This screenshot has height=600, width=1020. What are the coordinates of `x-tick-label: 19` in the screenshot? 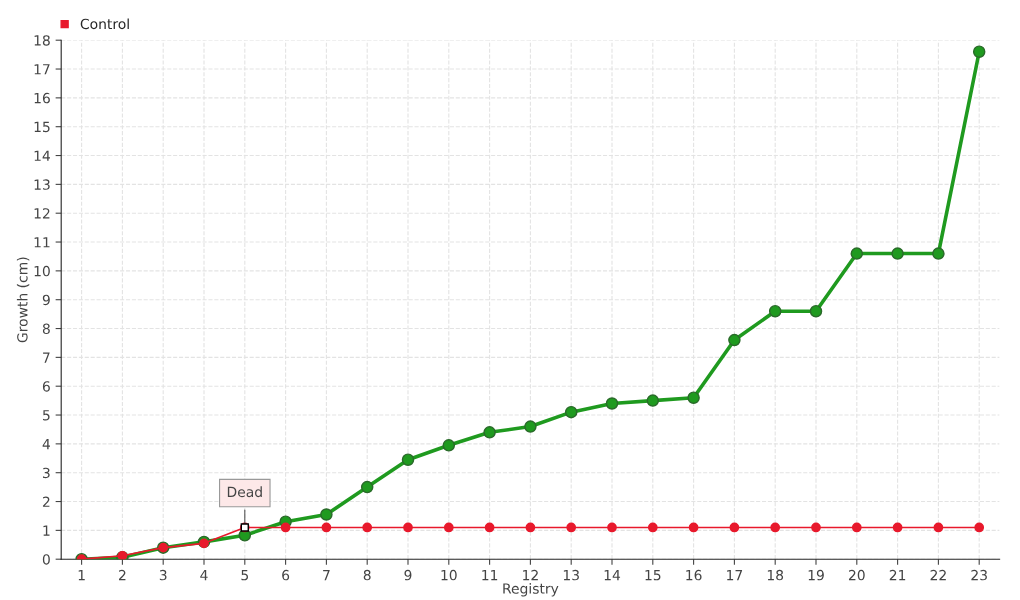 It's located at (816, 575).